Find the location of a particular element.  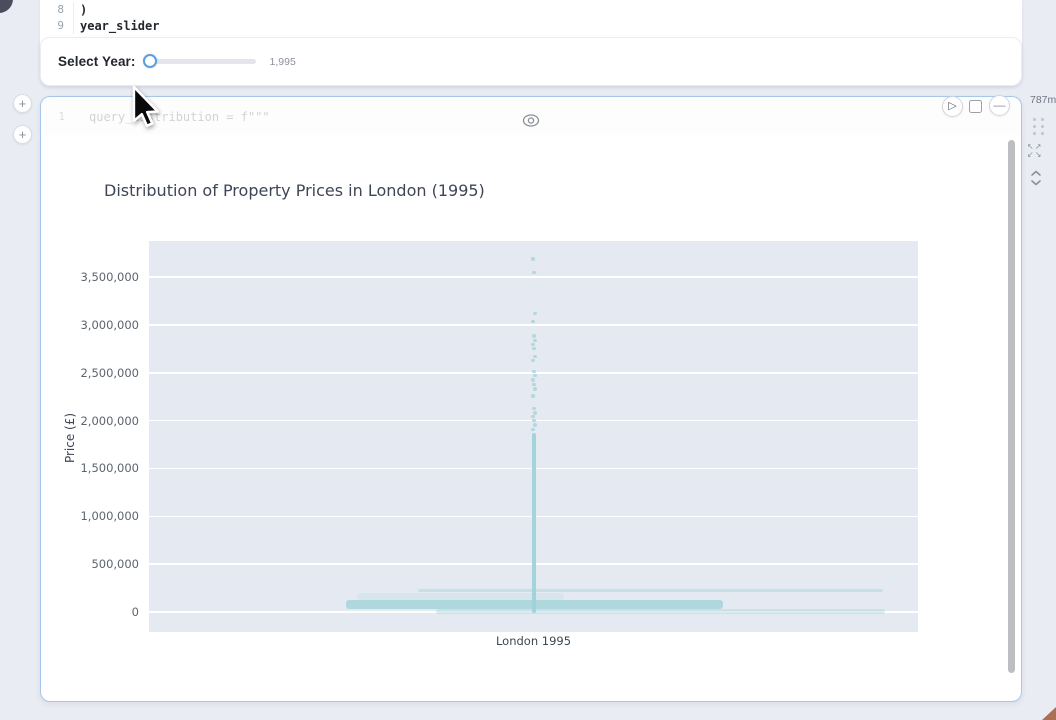

y-tick-label: 2,000,000 is located at coordinates (109, 420).